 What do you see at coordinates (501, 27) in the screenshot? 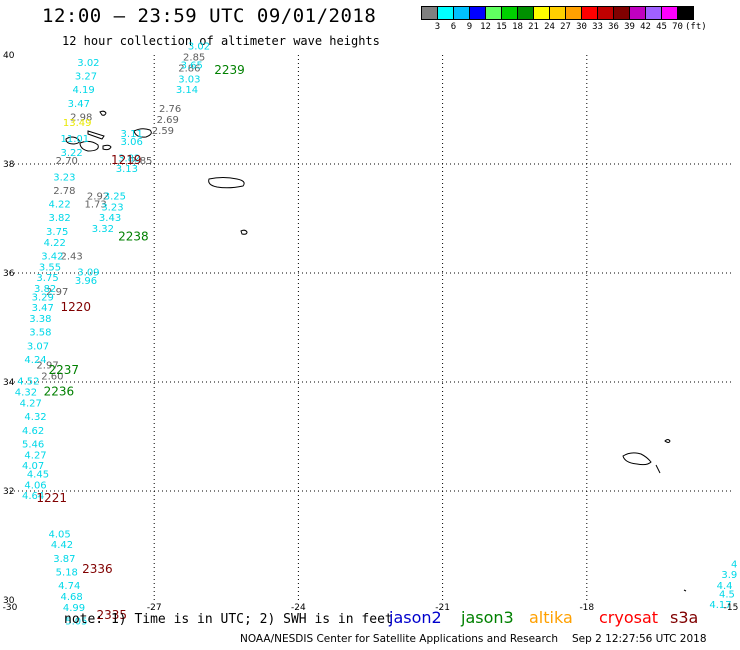
I see `color-scale-label: 15` at bounding box center [501, 27].